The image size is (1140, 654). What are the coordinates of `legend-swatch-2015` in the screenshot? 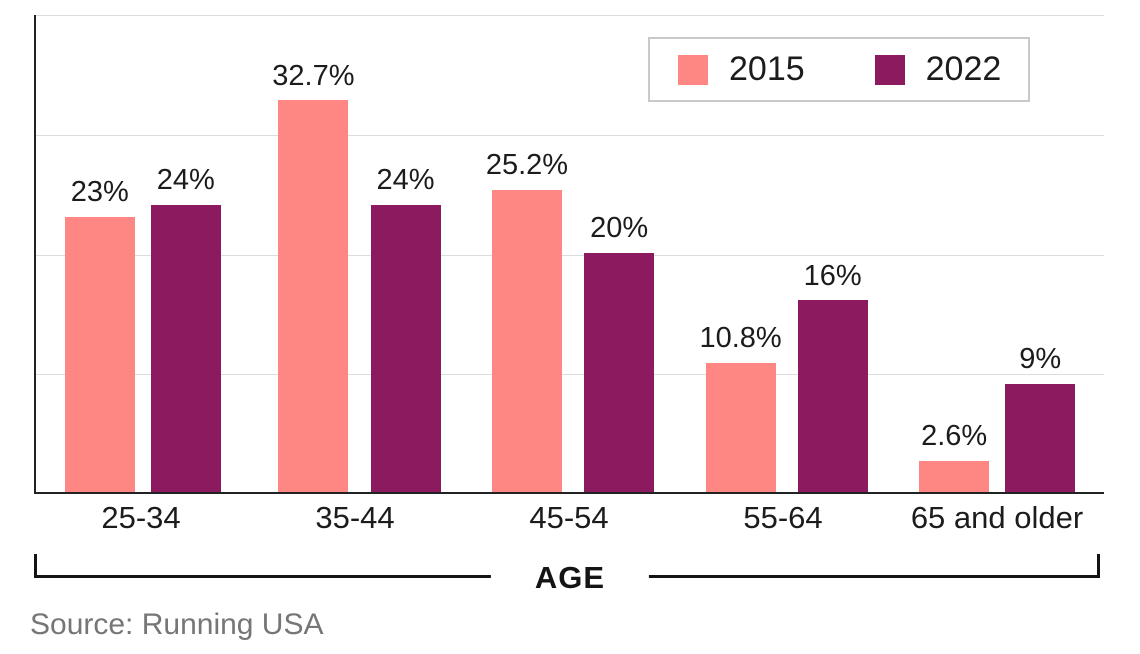 It's located at (693, 69).